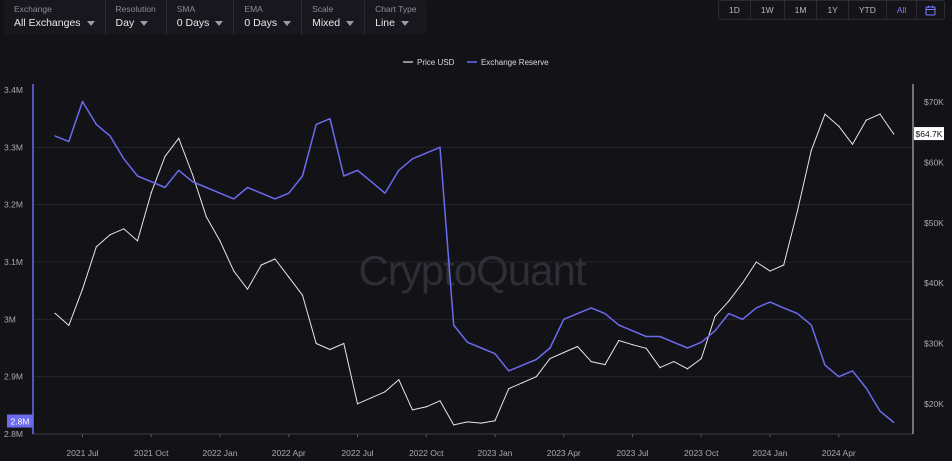 This screenshot has height=461, width=952. I want to click on ema-label: EMA, so click(253, 9).